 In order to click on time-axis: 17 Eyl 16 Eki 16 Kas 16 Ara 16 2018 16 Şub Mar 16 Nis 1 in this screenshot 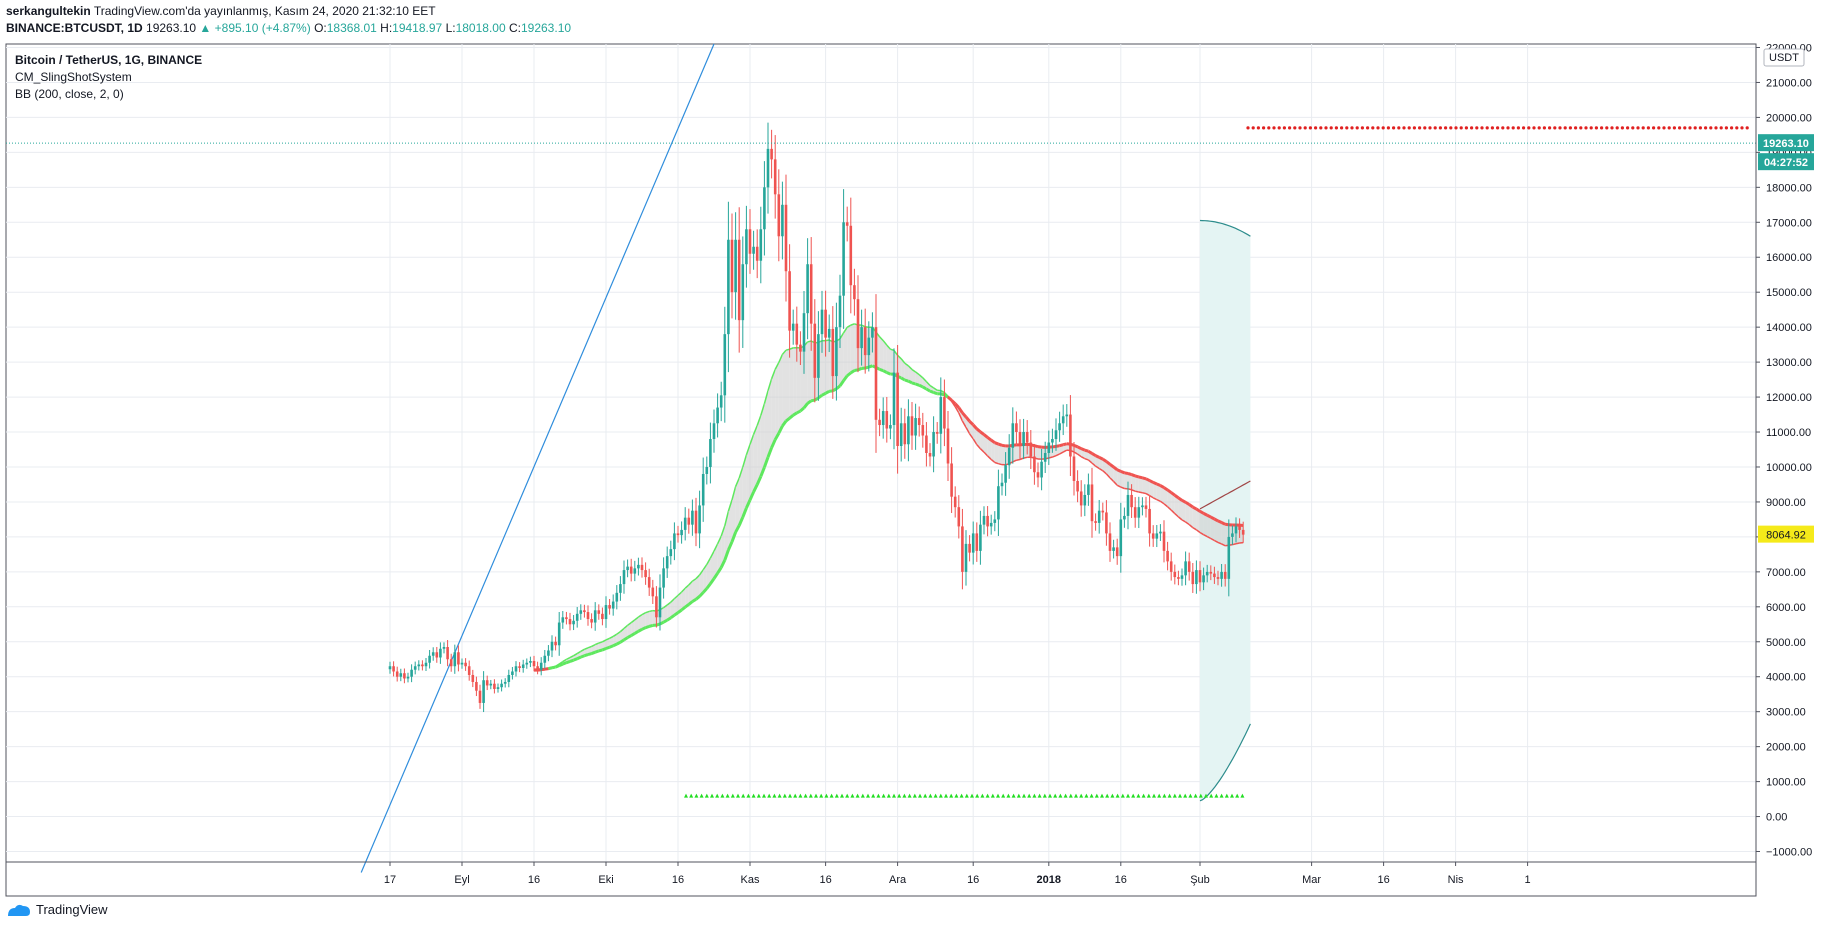, I will do `click(881, 873)`.